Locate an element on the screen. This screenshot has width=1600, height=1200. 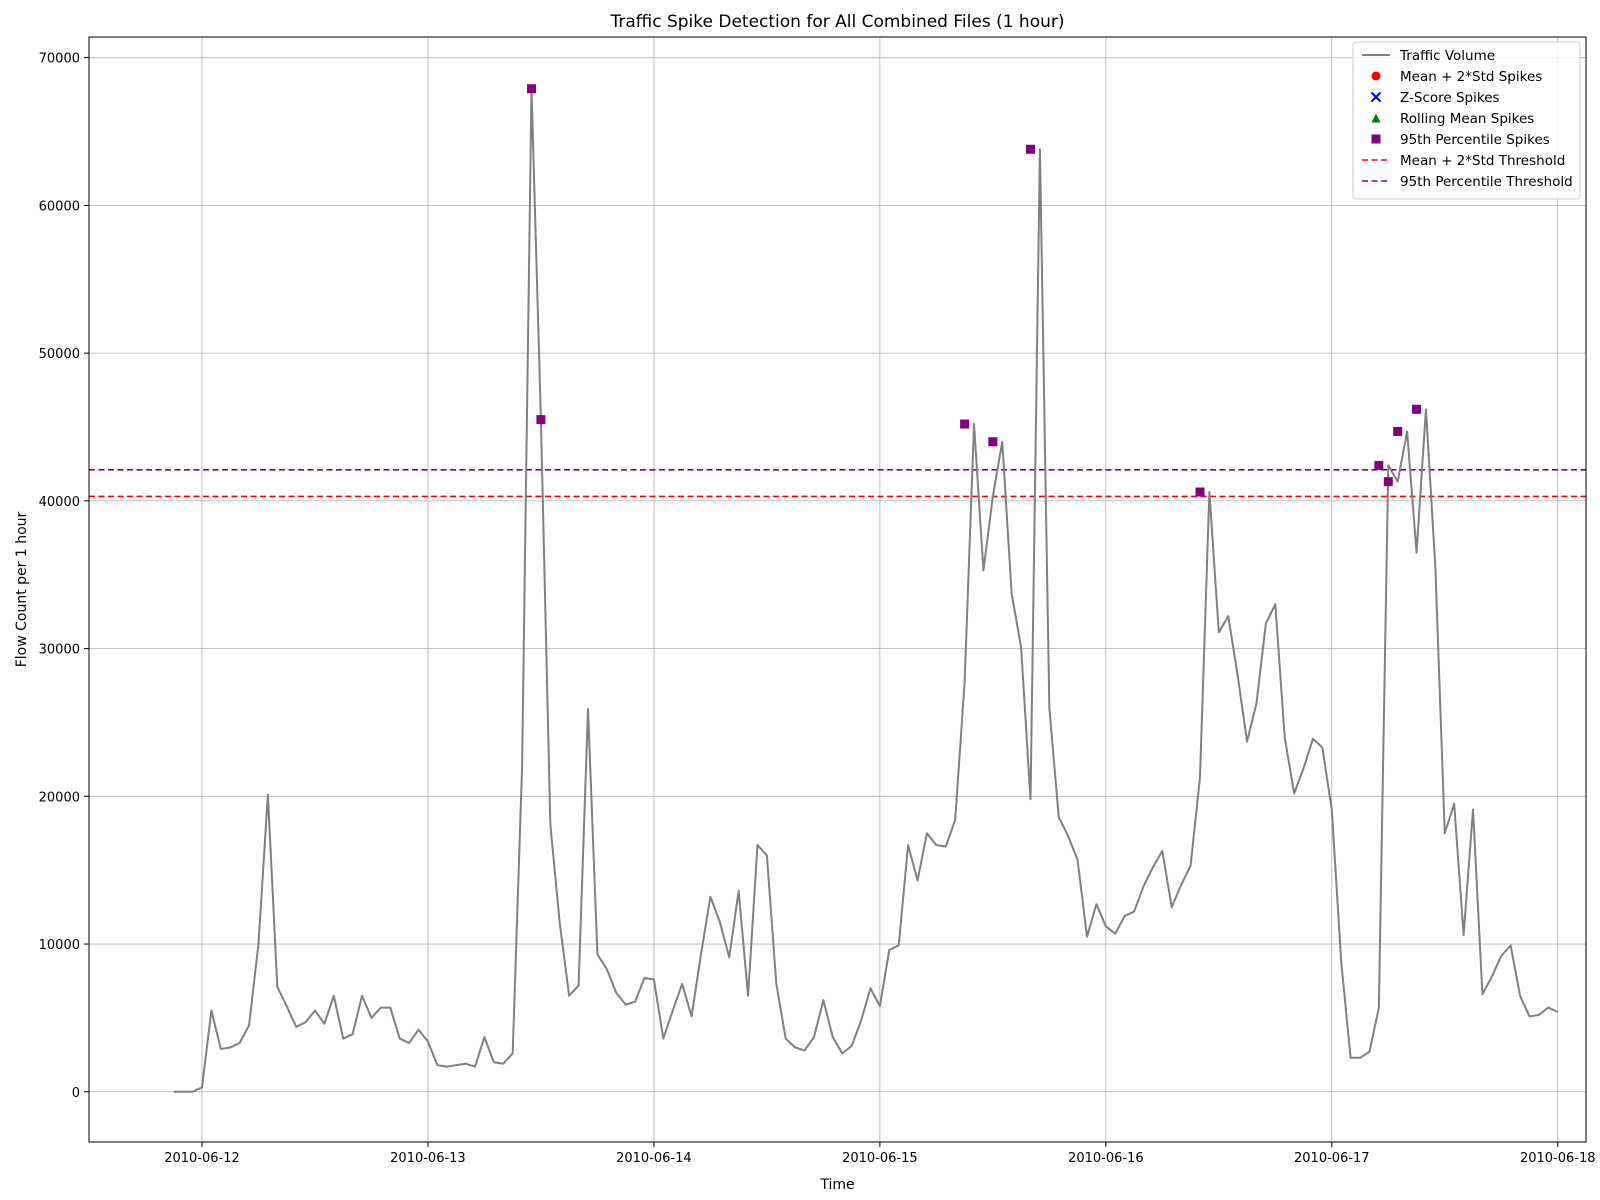
legend-label: 95th Percentile Spikes is located at coordinates (1475, 140).